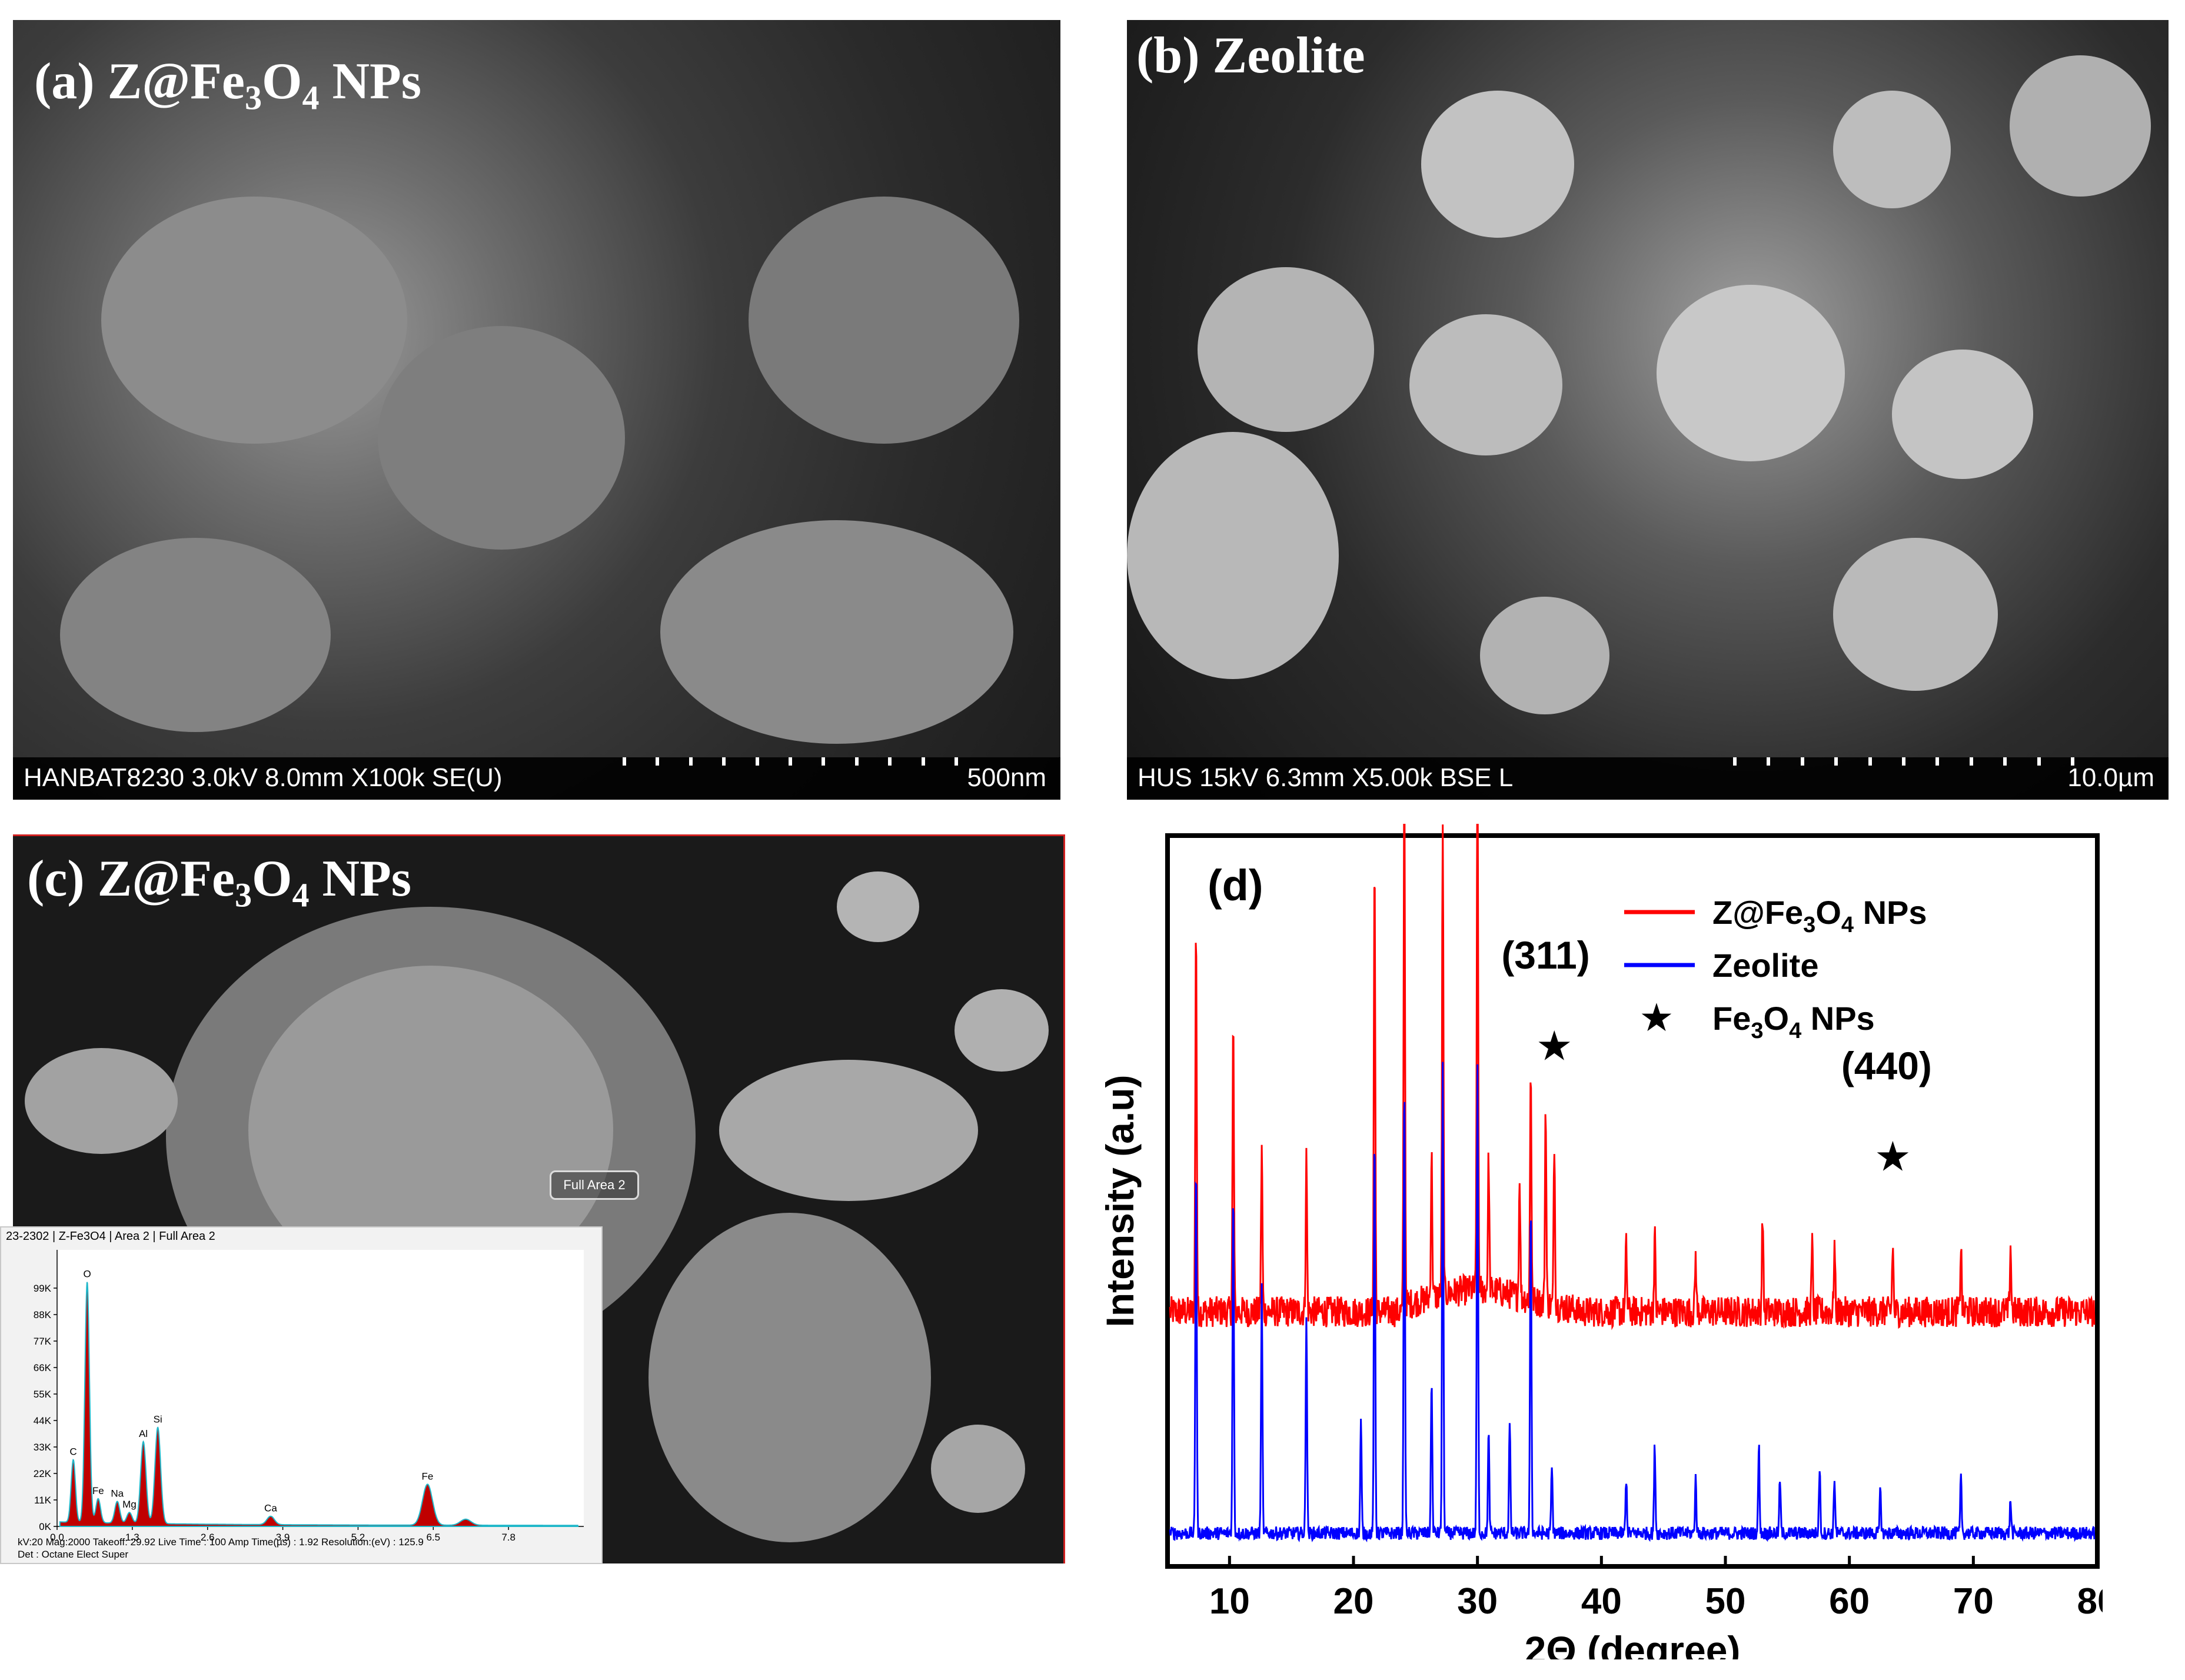 Image resolution: width=2185 pixels, height=1680 pixels. I want to click on x-tick-label: 10, so click(1229, 1601).